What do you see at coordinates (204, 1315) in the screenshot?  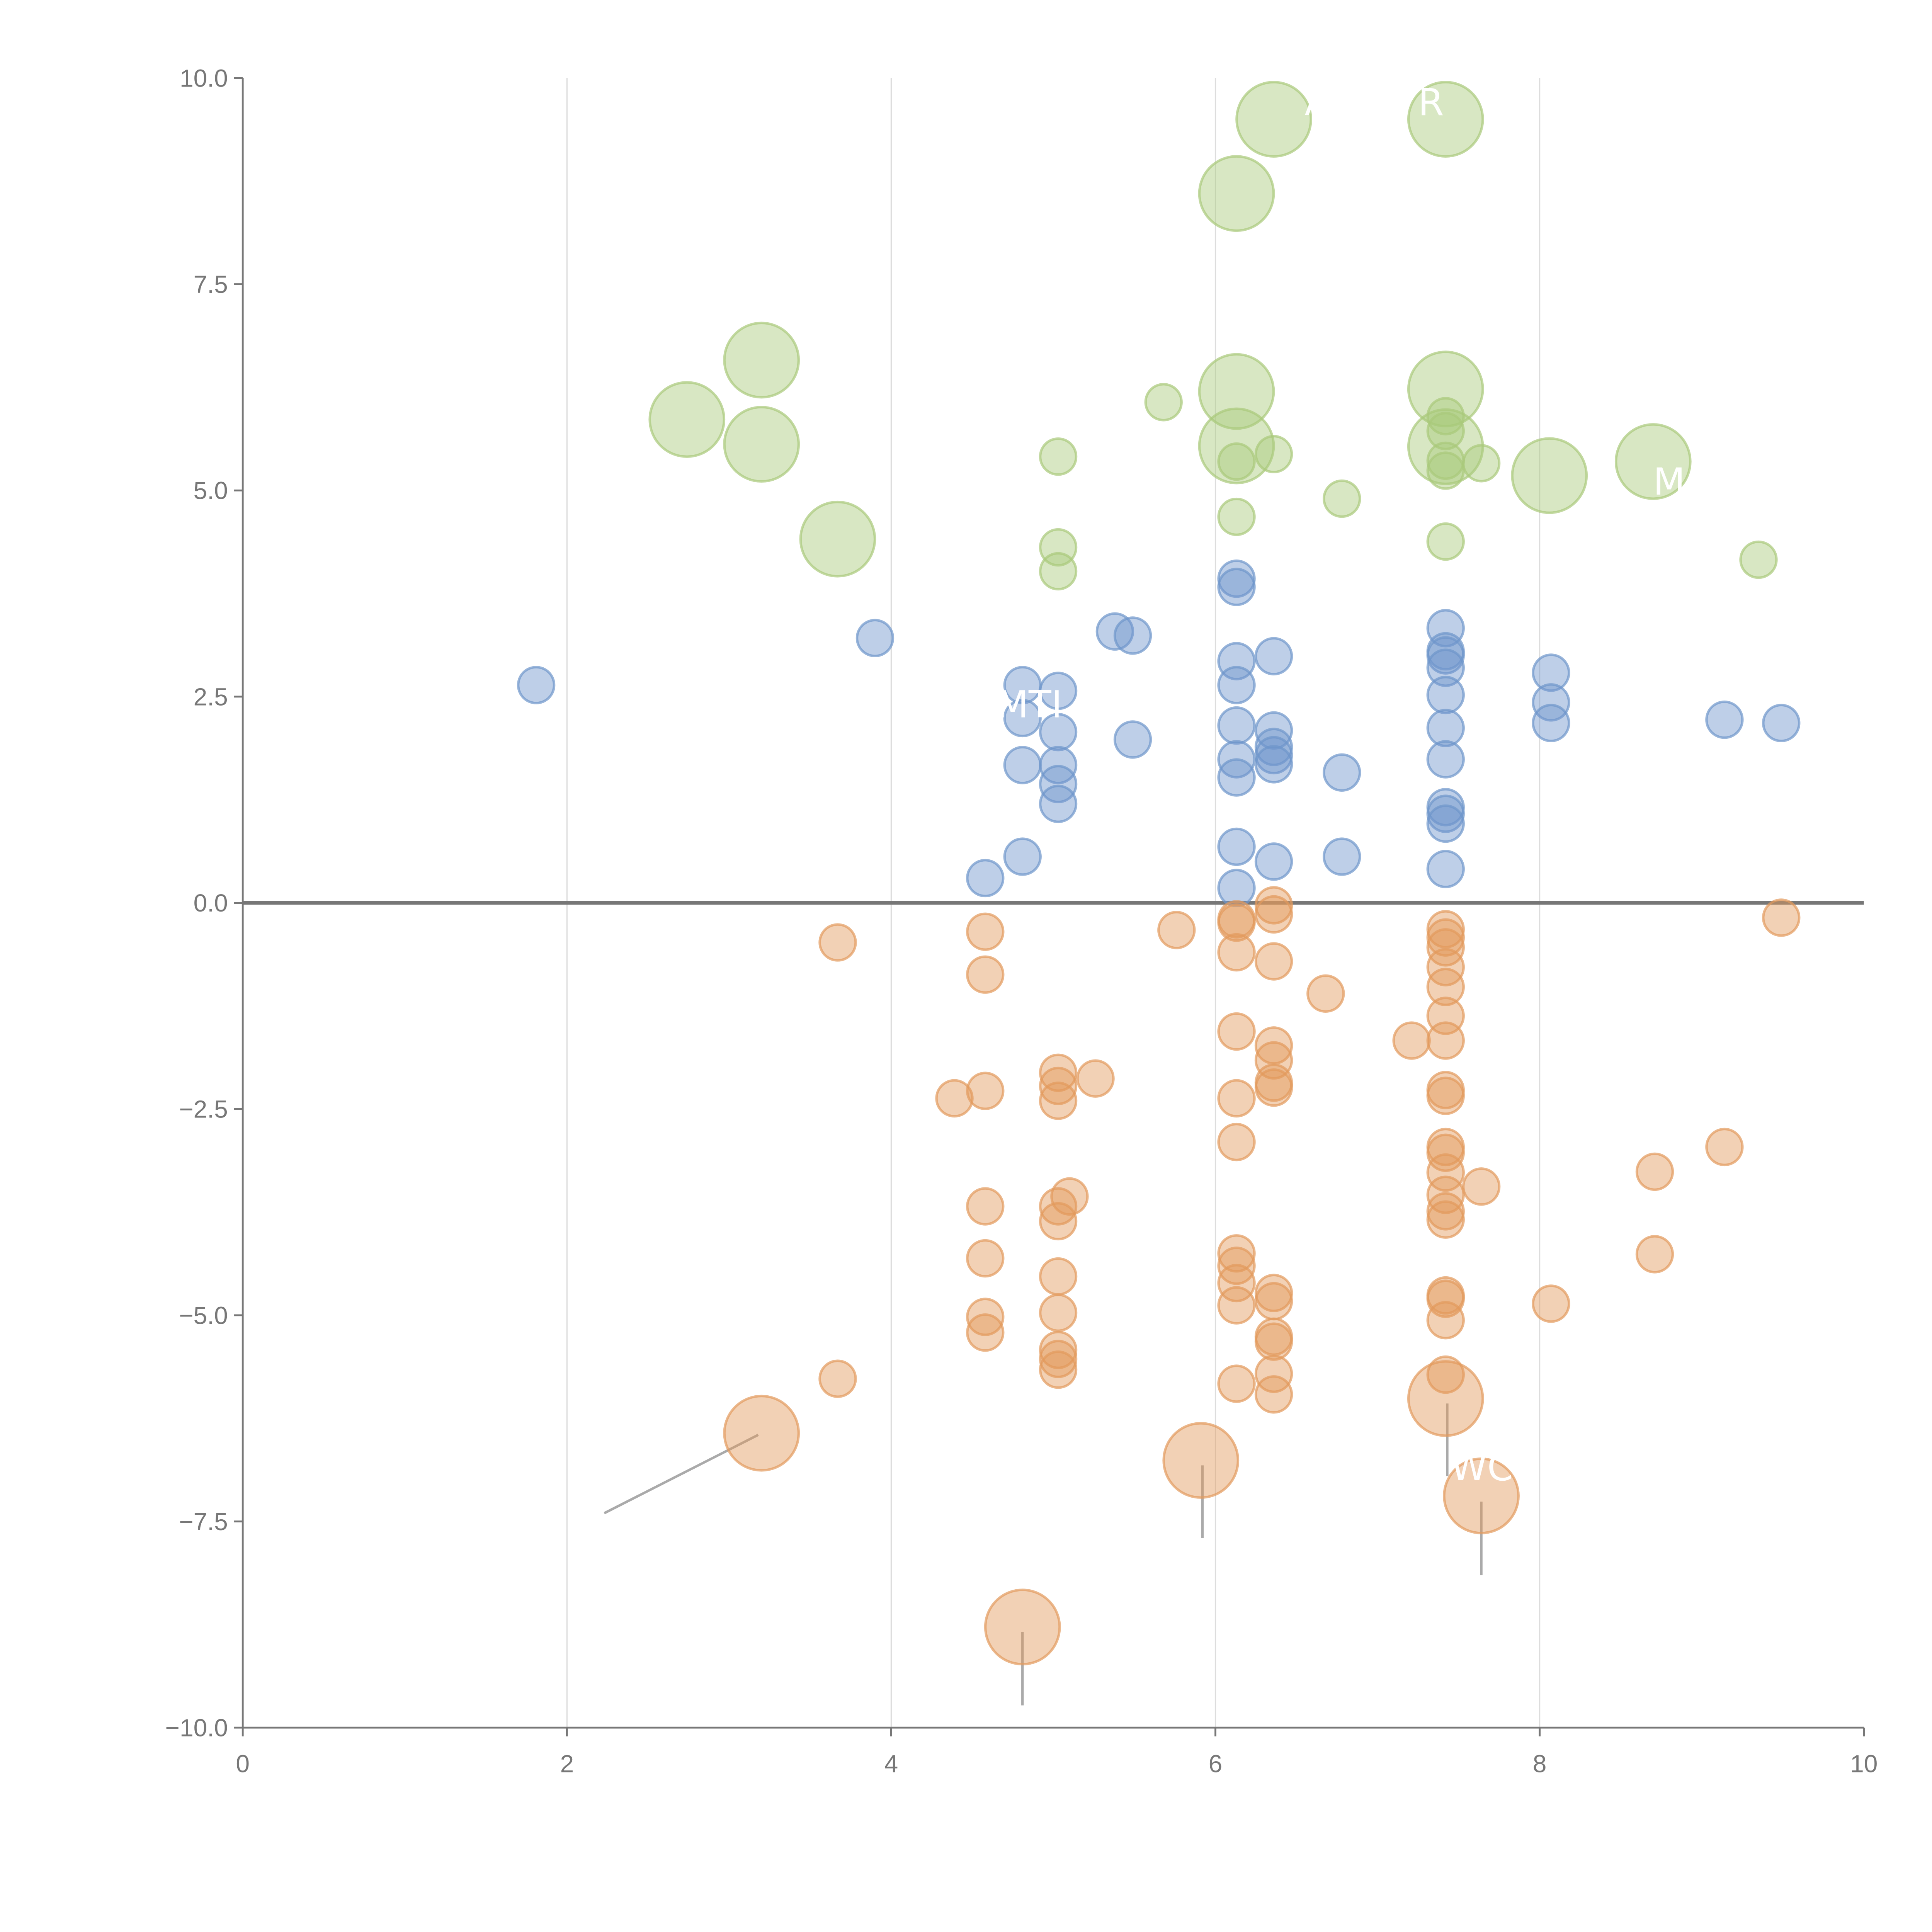 I see `y-tick-label: −5.0` at bounding box center [204, 1315].